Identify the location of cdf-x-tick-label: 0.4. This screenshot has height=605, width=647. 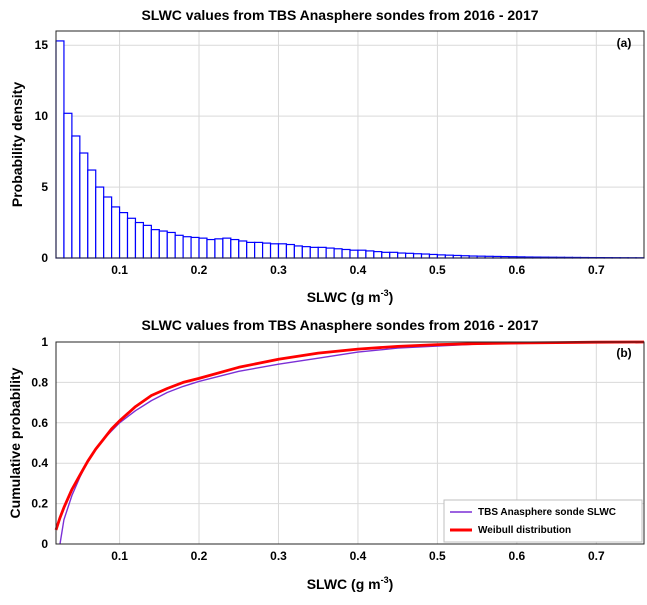
(358, 556).